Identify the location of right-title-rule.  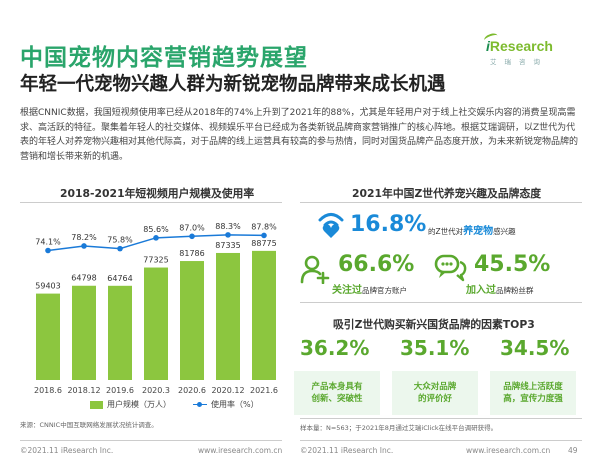
(441, 202).